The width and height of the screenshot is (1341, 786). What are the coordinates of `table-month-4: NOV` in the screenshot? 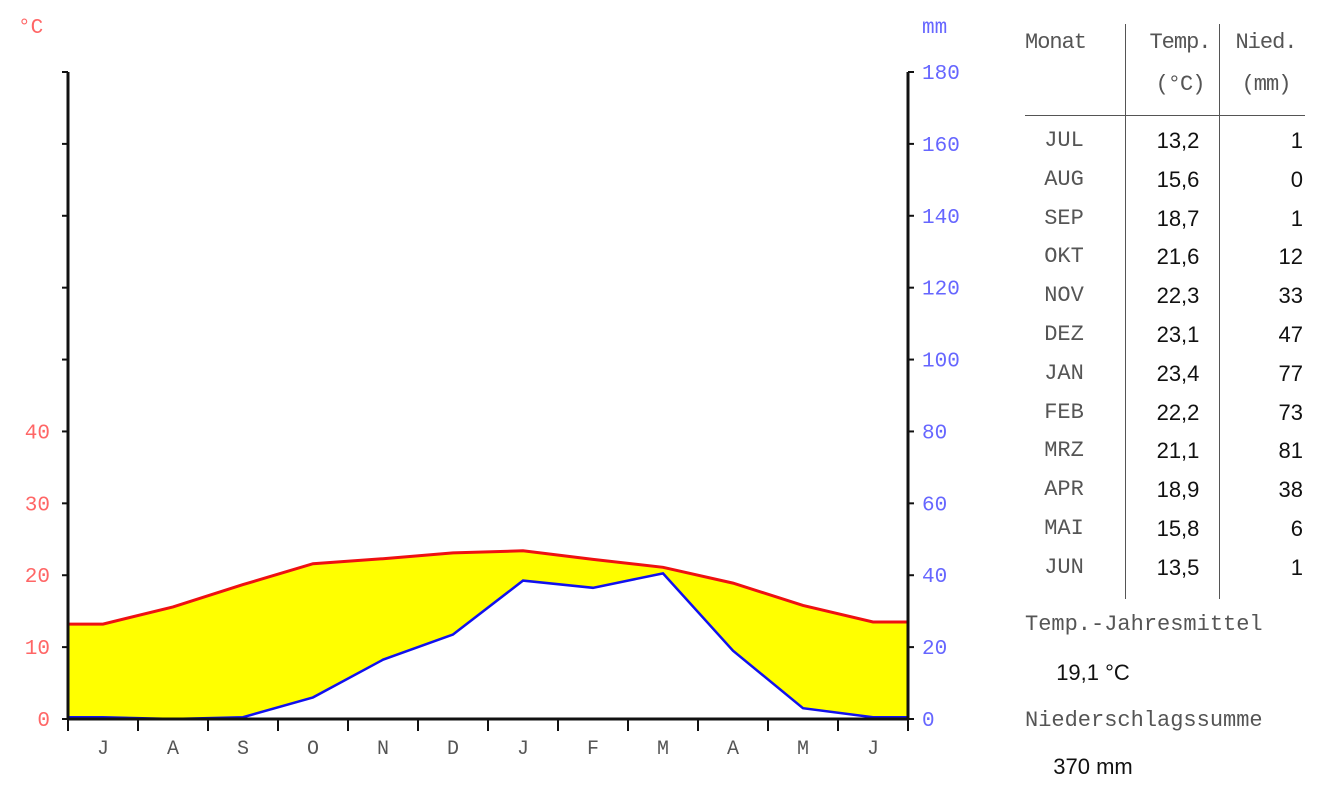 It's located at (1064, 296).